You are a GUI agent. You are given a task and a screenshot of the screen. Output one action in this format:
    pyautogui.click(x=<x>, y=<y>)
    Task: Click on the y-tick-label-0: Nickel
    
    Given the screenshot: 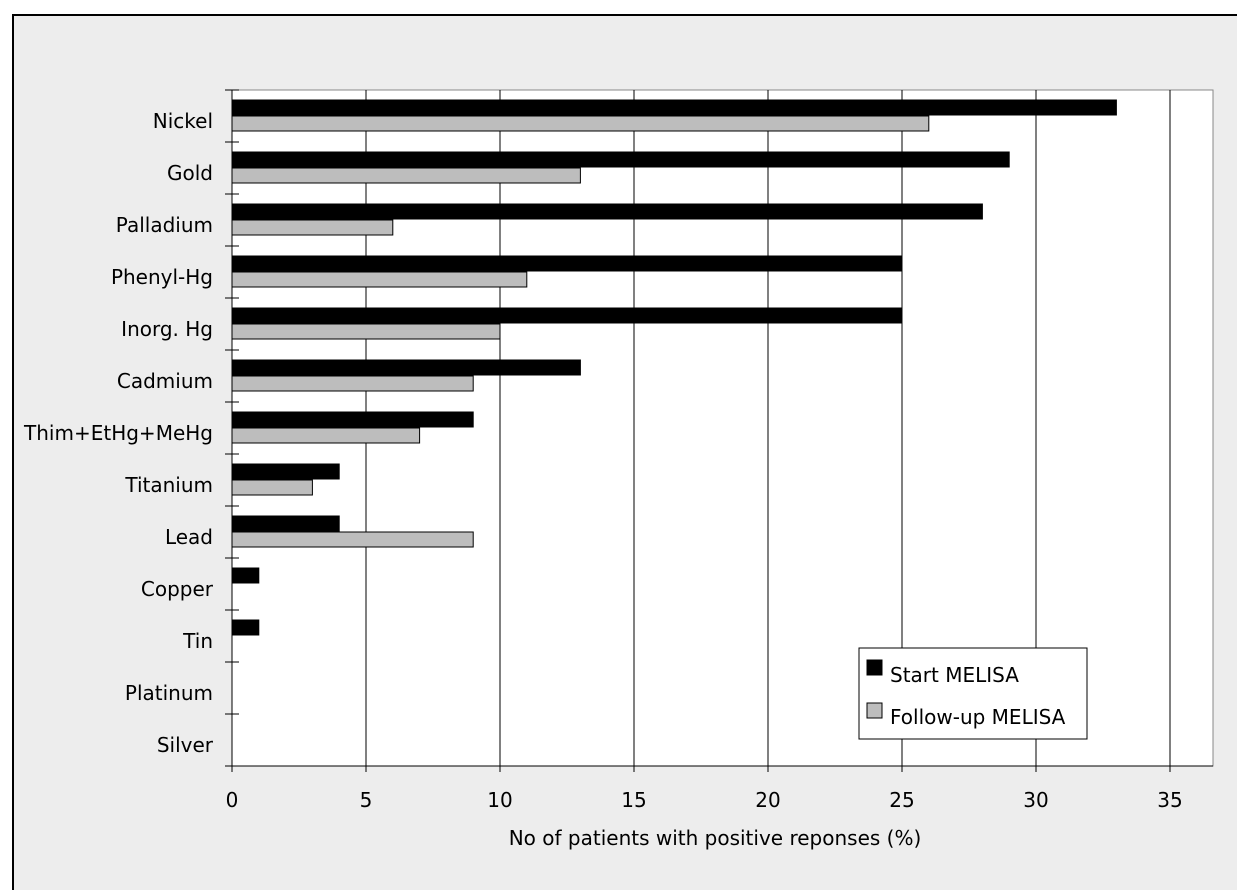 What is the action you would take?
    pyautogui.click(x=183, y=121)
    